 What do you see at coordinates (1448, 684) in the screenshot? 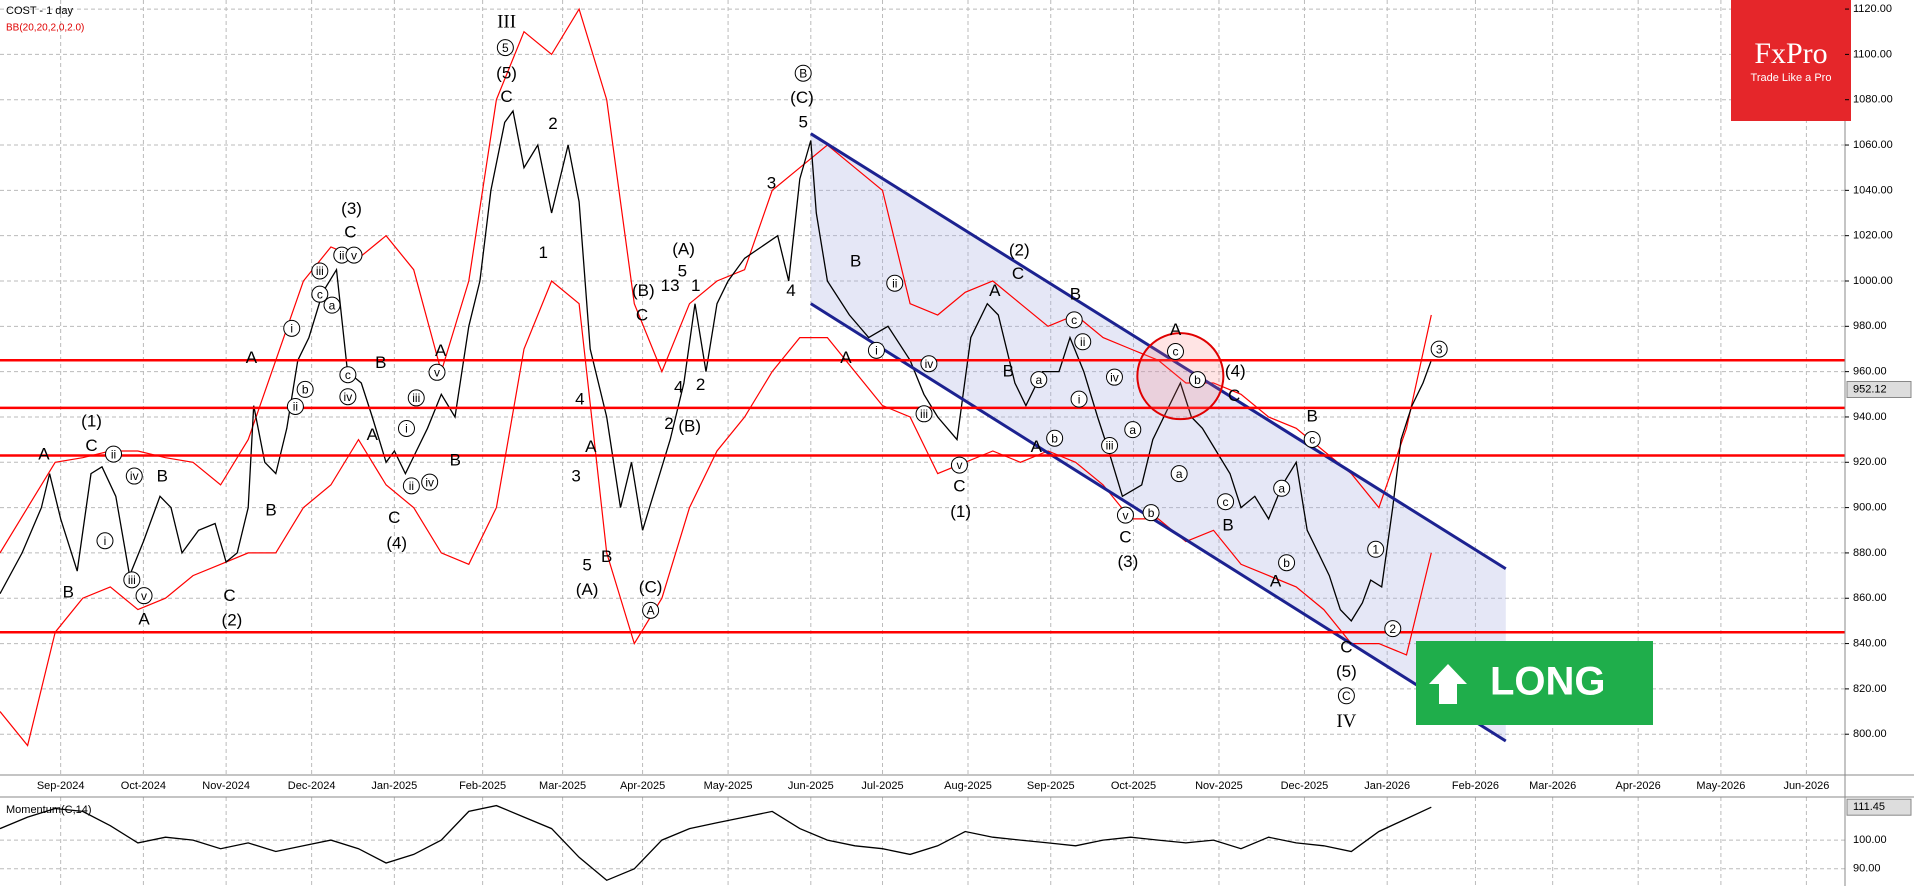
I see `signal-arrow` at bounding box center [1448, 684].